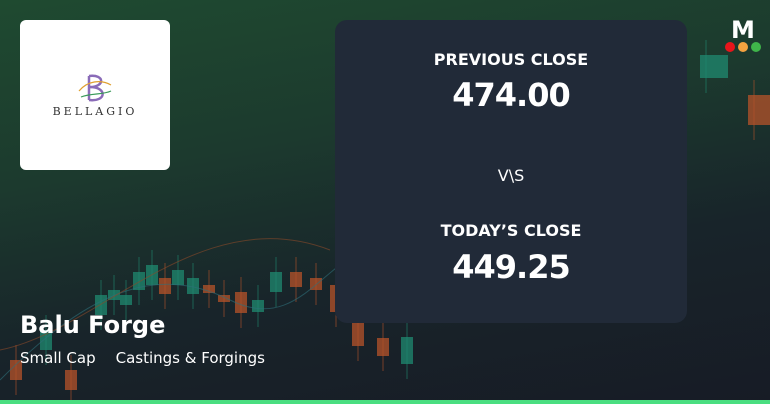  Describe the element at coordinates (511, 175) in the screenshot. I see `vs-label: V\S` at that location.